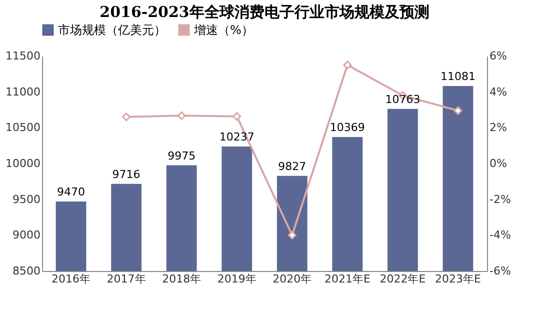 The width and height of the screenshot is (535, 336). Describe the element at coordinates (402, 99) in the screenshot. I see `data-label: 10763` at that location.